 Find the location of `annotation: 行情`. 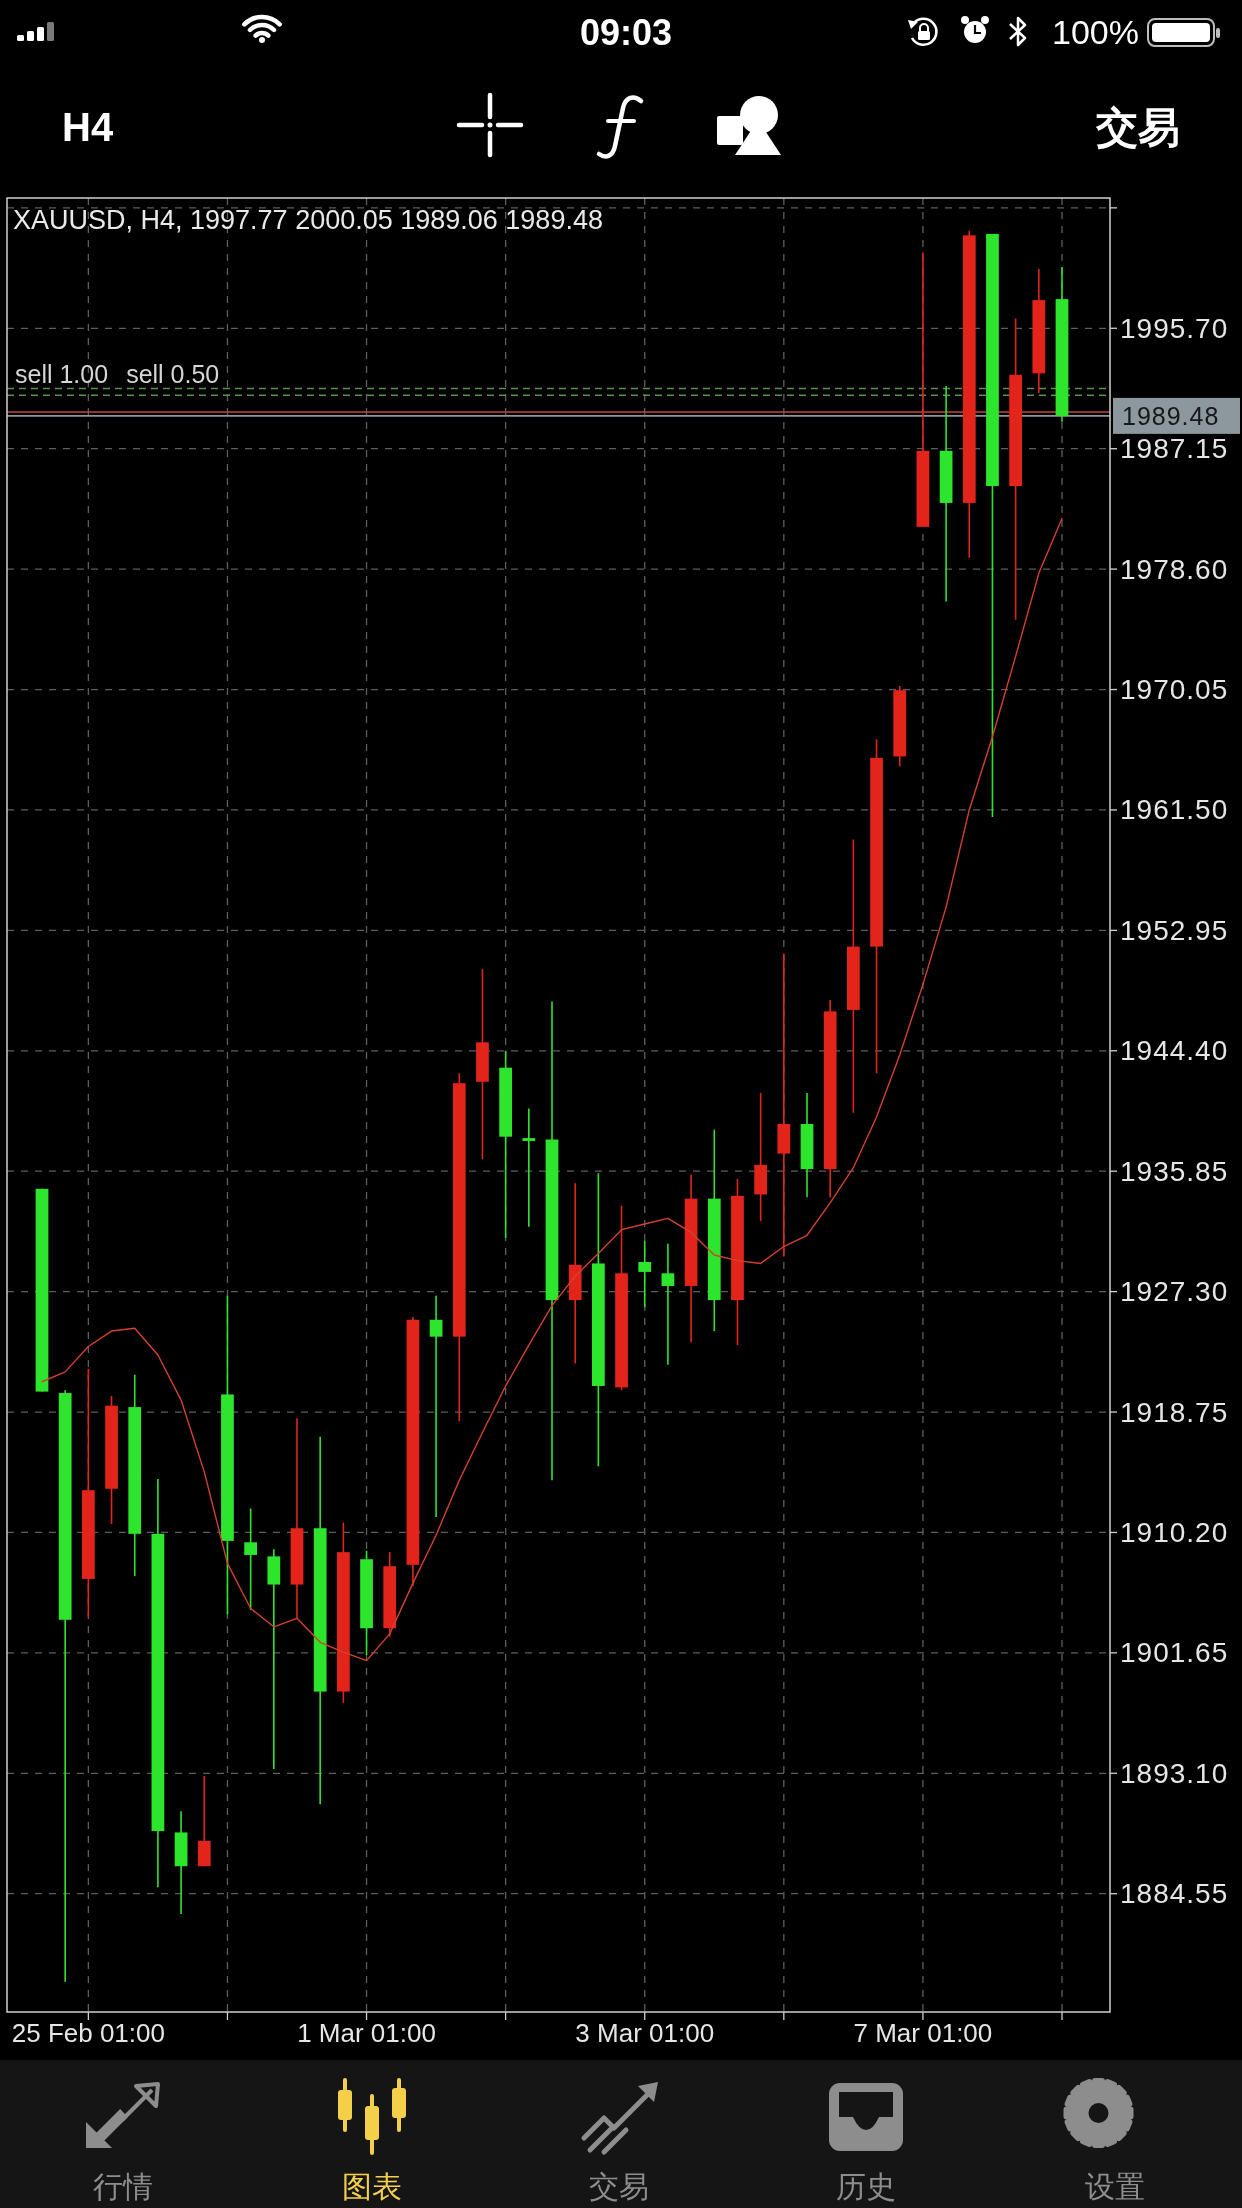

annotation: 行情 is located at coordinates (123, 2186).